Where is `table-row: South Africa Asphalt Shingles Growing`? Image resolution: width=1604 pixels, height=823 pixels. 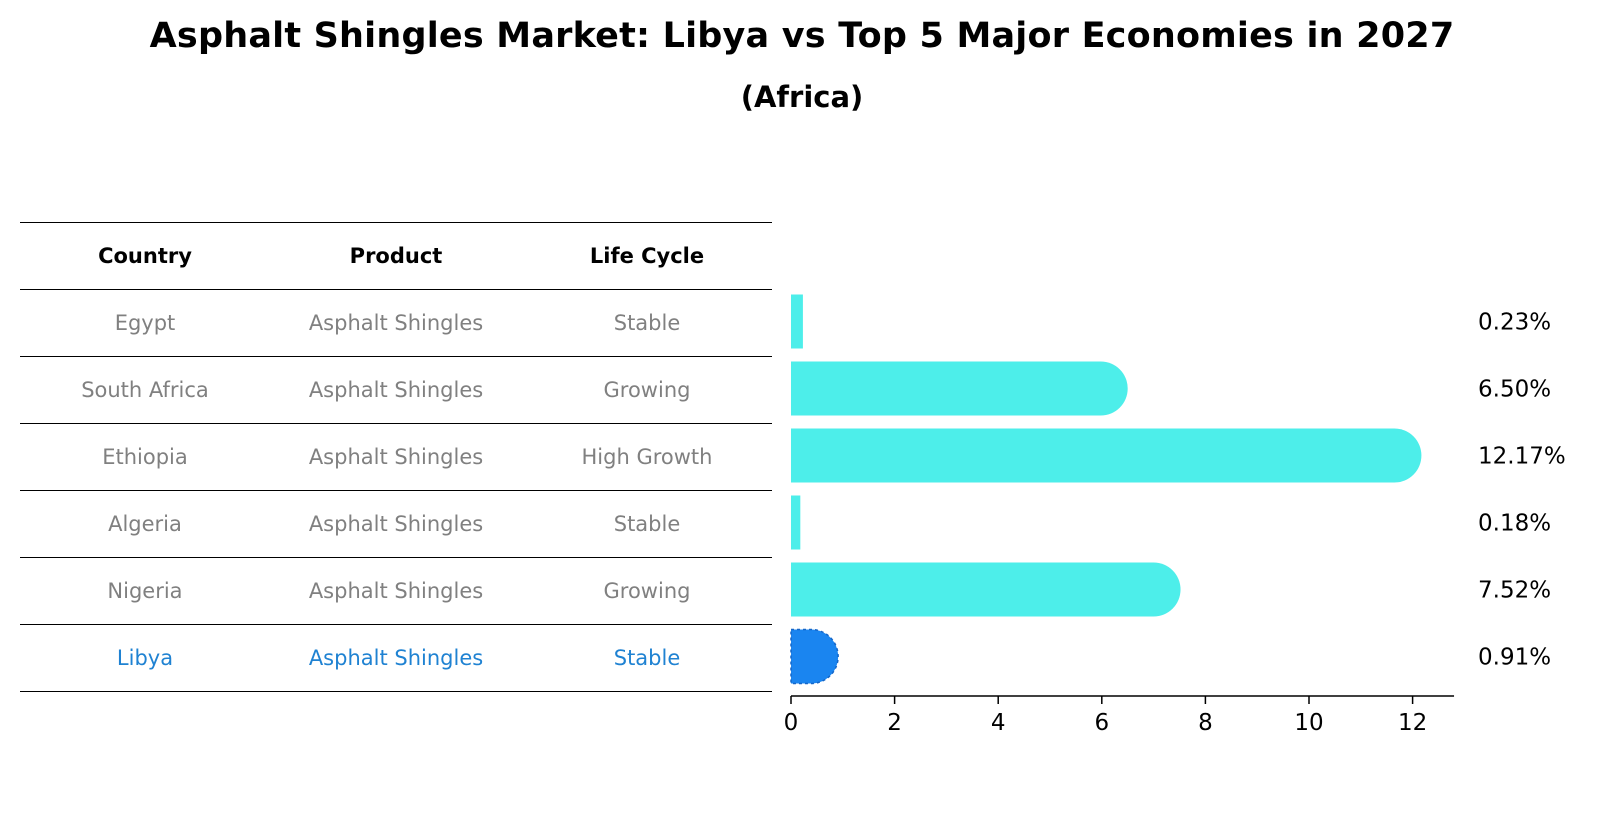 table-row: South Africa Asphalt Shingles Growing is located at coordinates (396, 390).